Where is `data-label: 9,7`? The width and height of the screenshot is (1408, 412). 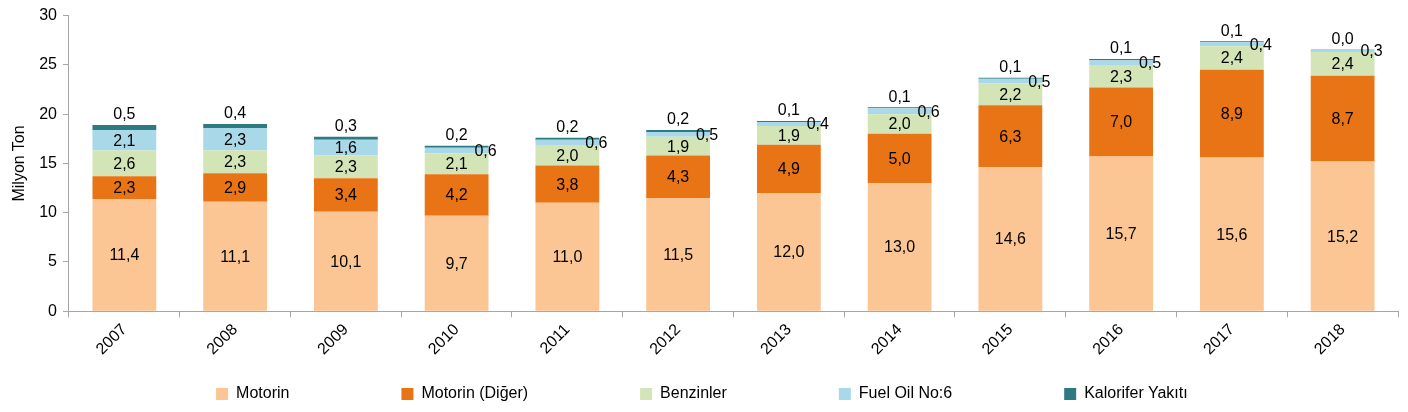
data-label: 9,7 is located at coordinates (456, 263).